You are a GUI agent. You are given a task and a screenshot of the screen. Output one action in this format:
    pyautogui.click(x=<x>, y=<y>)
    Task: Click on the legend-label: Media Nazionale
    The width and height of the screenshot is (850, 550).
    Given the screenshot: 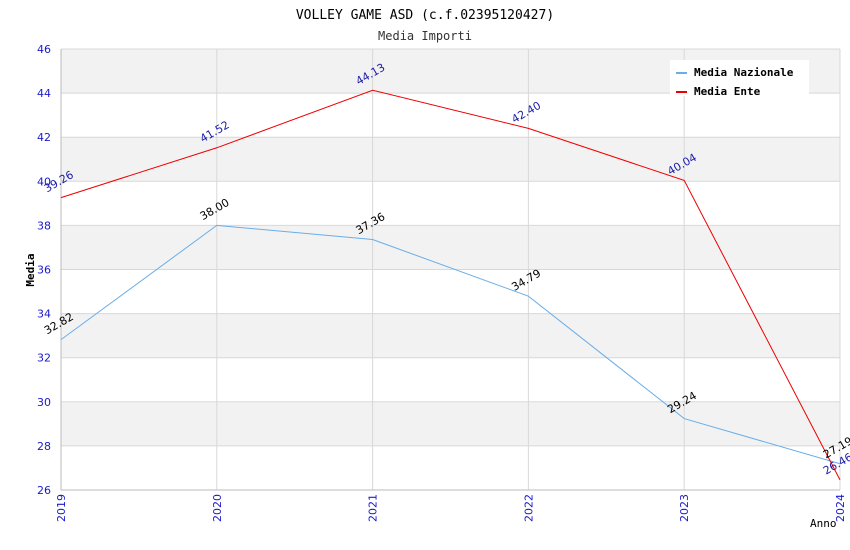 What is the action you would take?
    pyautogui.click(x=744, y=72)
    